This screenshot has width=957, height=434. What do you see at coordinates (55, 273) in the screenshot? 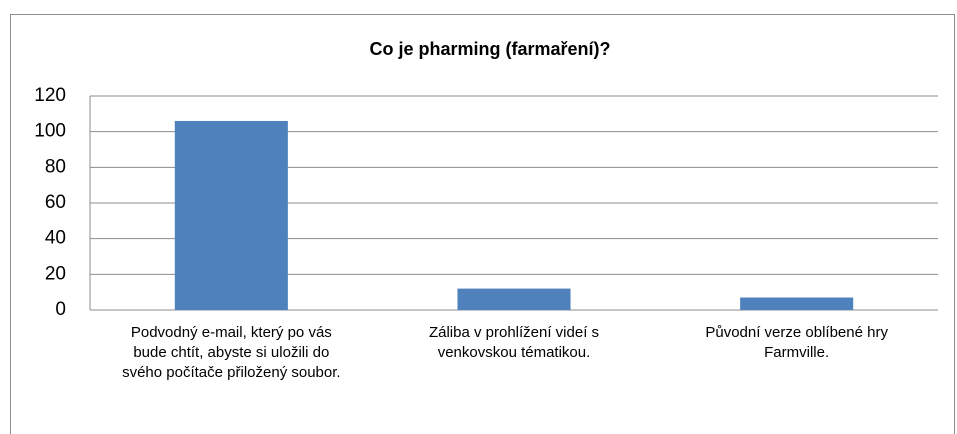
I see `y-tick-label: 20` at bounding box center [55, 273].